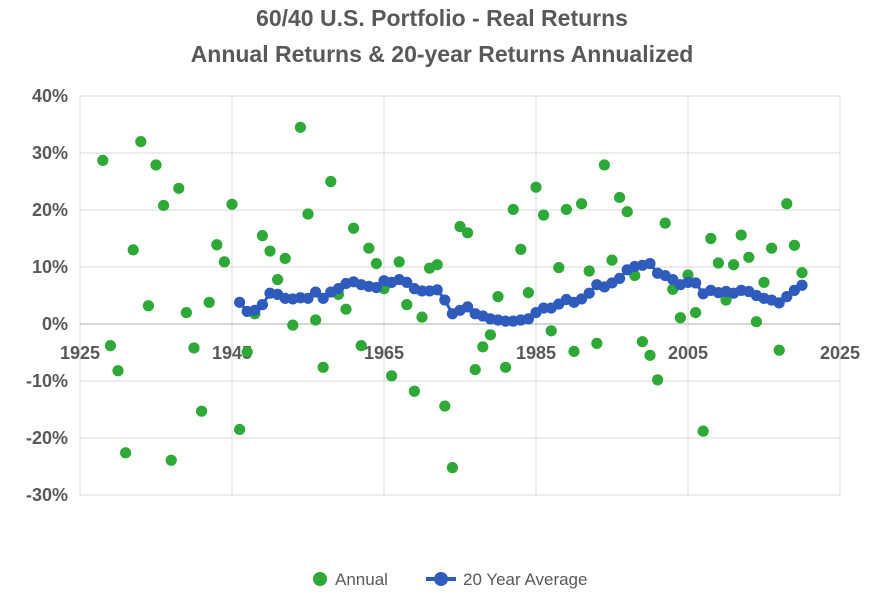 The width and height of the screenshot is (884, 598). Describe the element at coordinates (47, 295) in the screenshot. I see `y-axis-tick-labels: 40% 30% 20% 10% 0% -10% -20% -30%` at that location.